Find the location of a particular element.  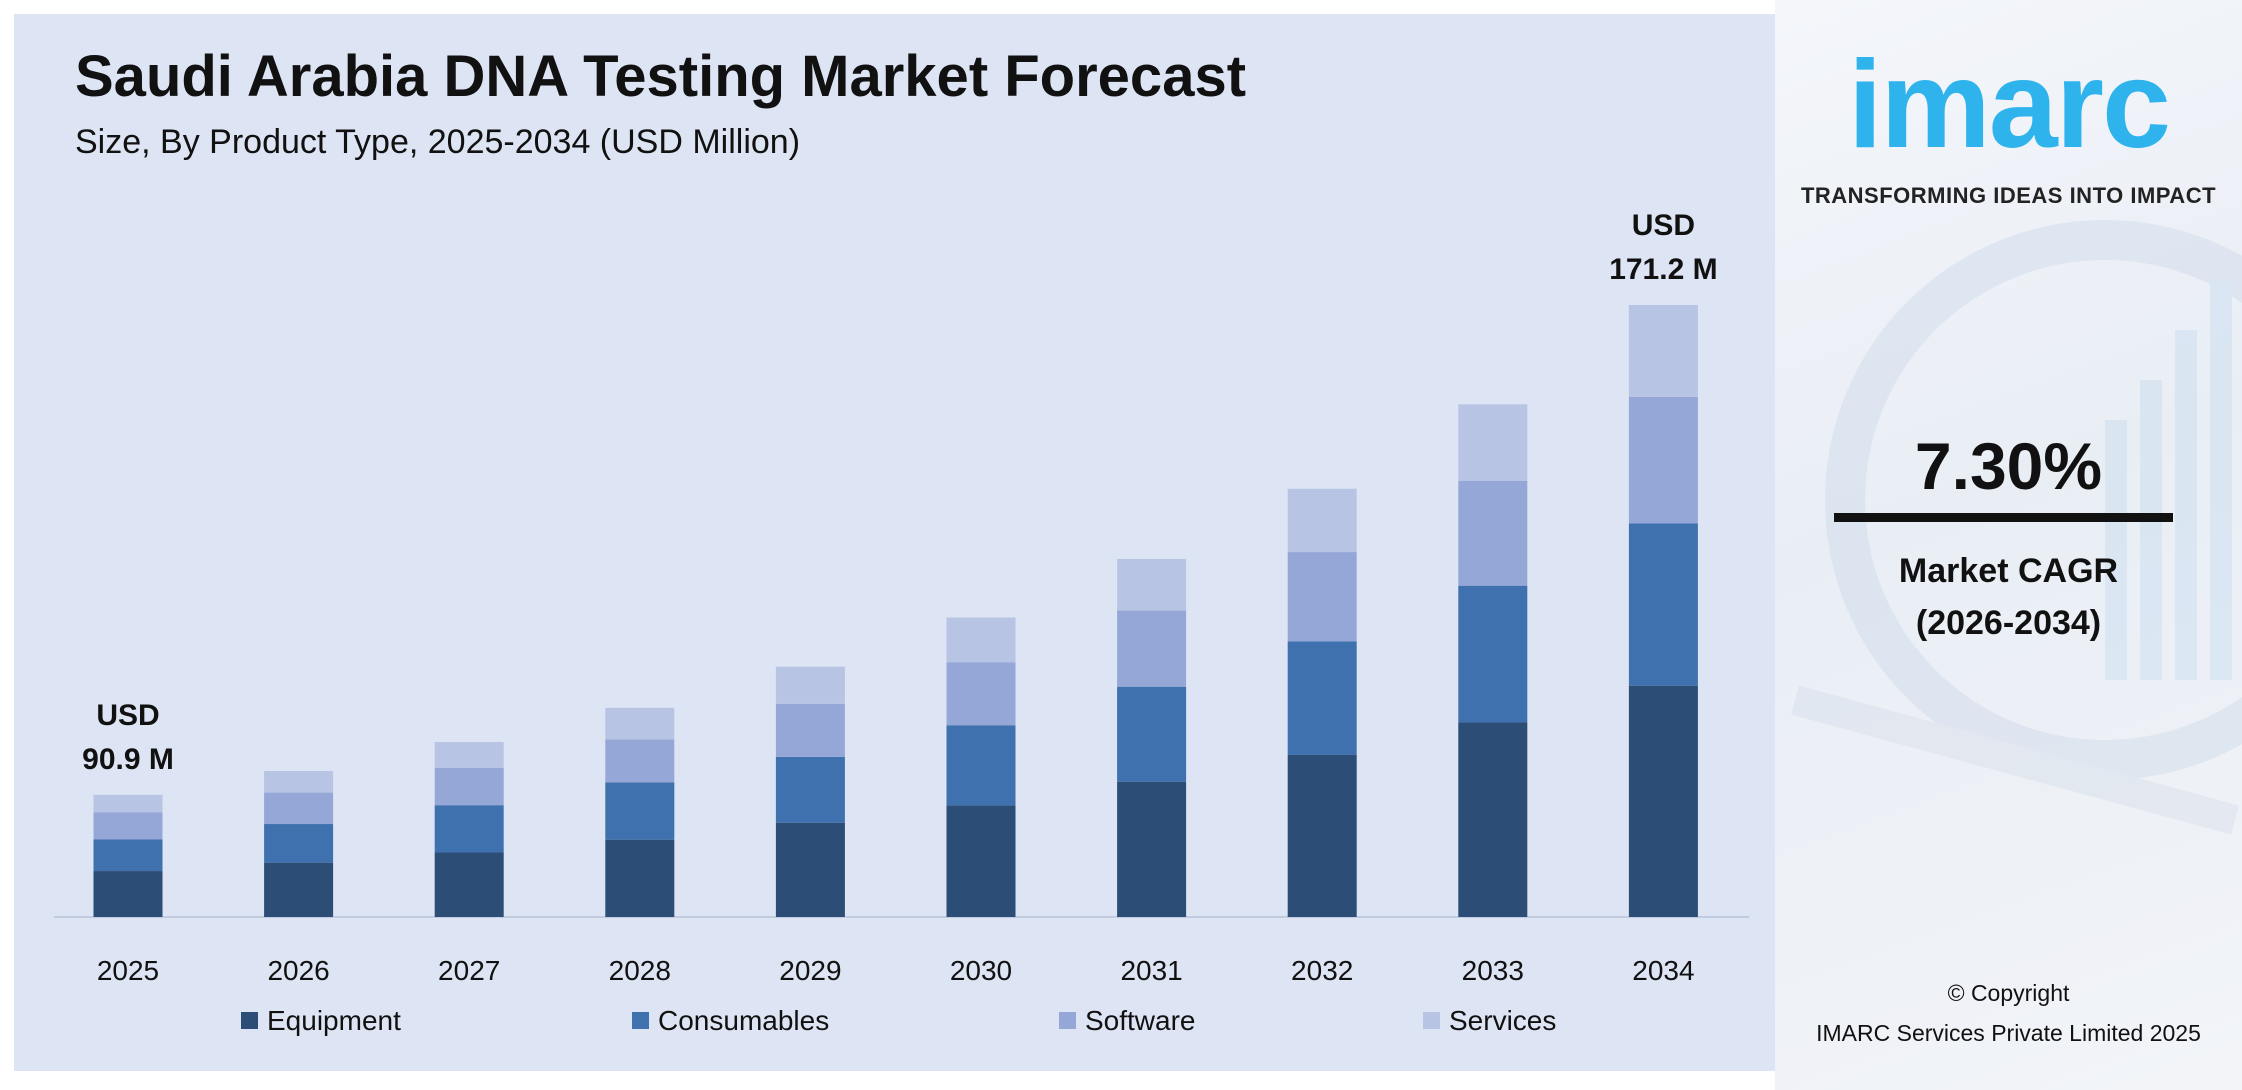

bar-segment-consumables-2034 is located at coordinates (1663, 604).